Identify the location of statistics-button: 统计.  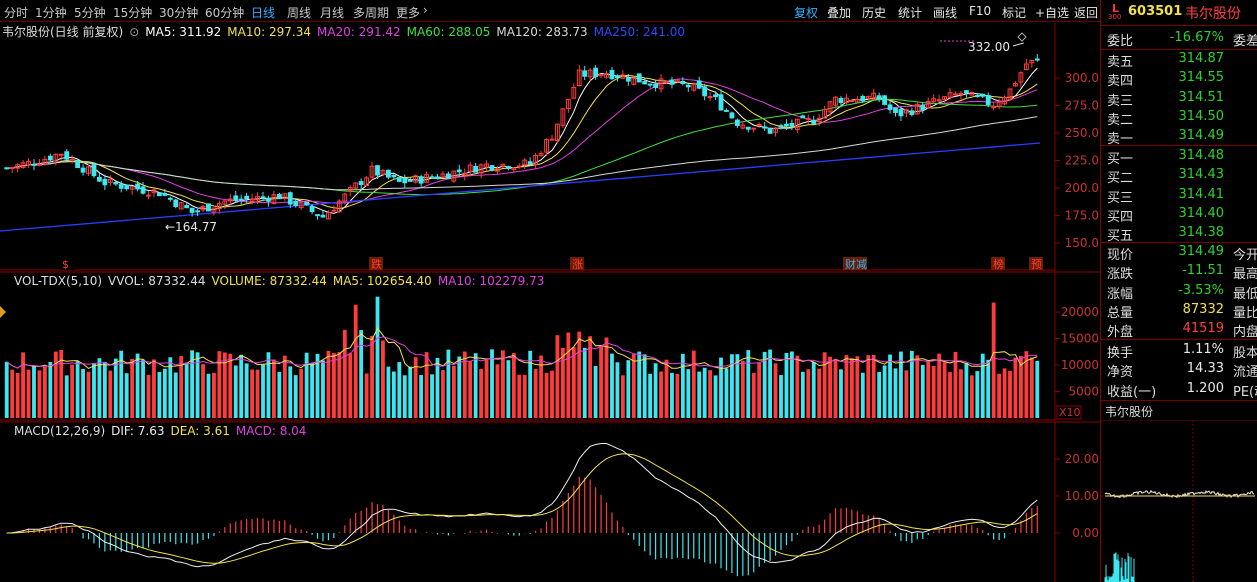
(910, 13).